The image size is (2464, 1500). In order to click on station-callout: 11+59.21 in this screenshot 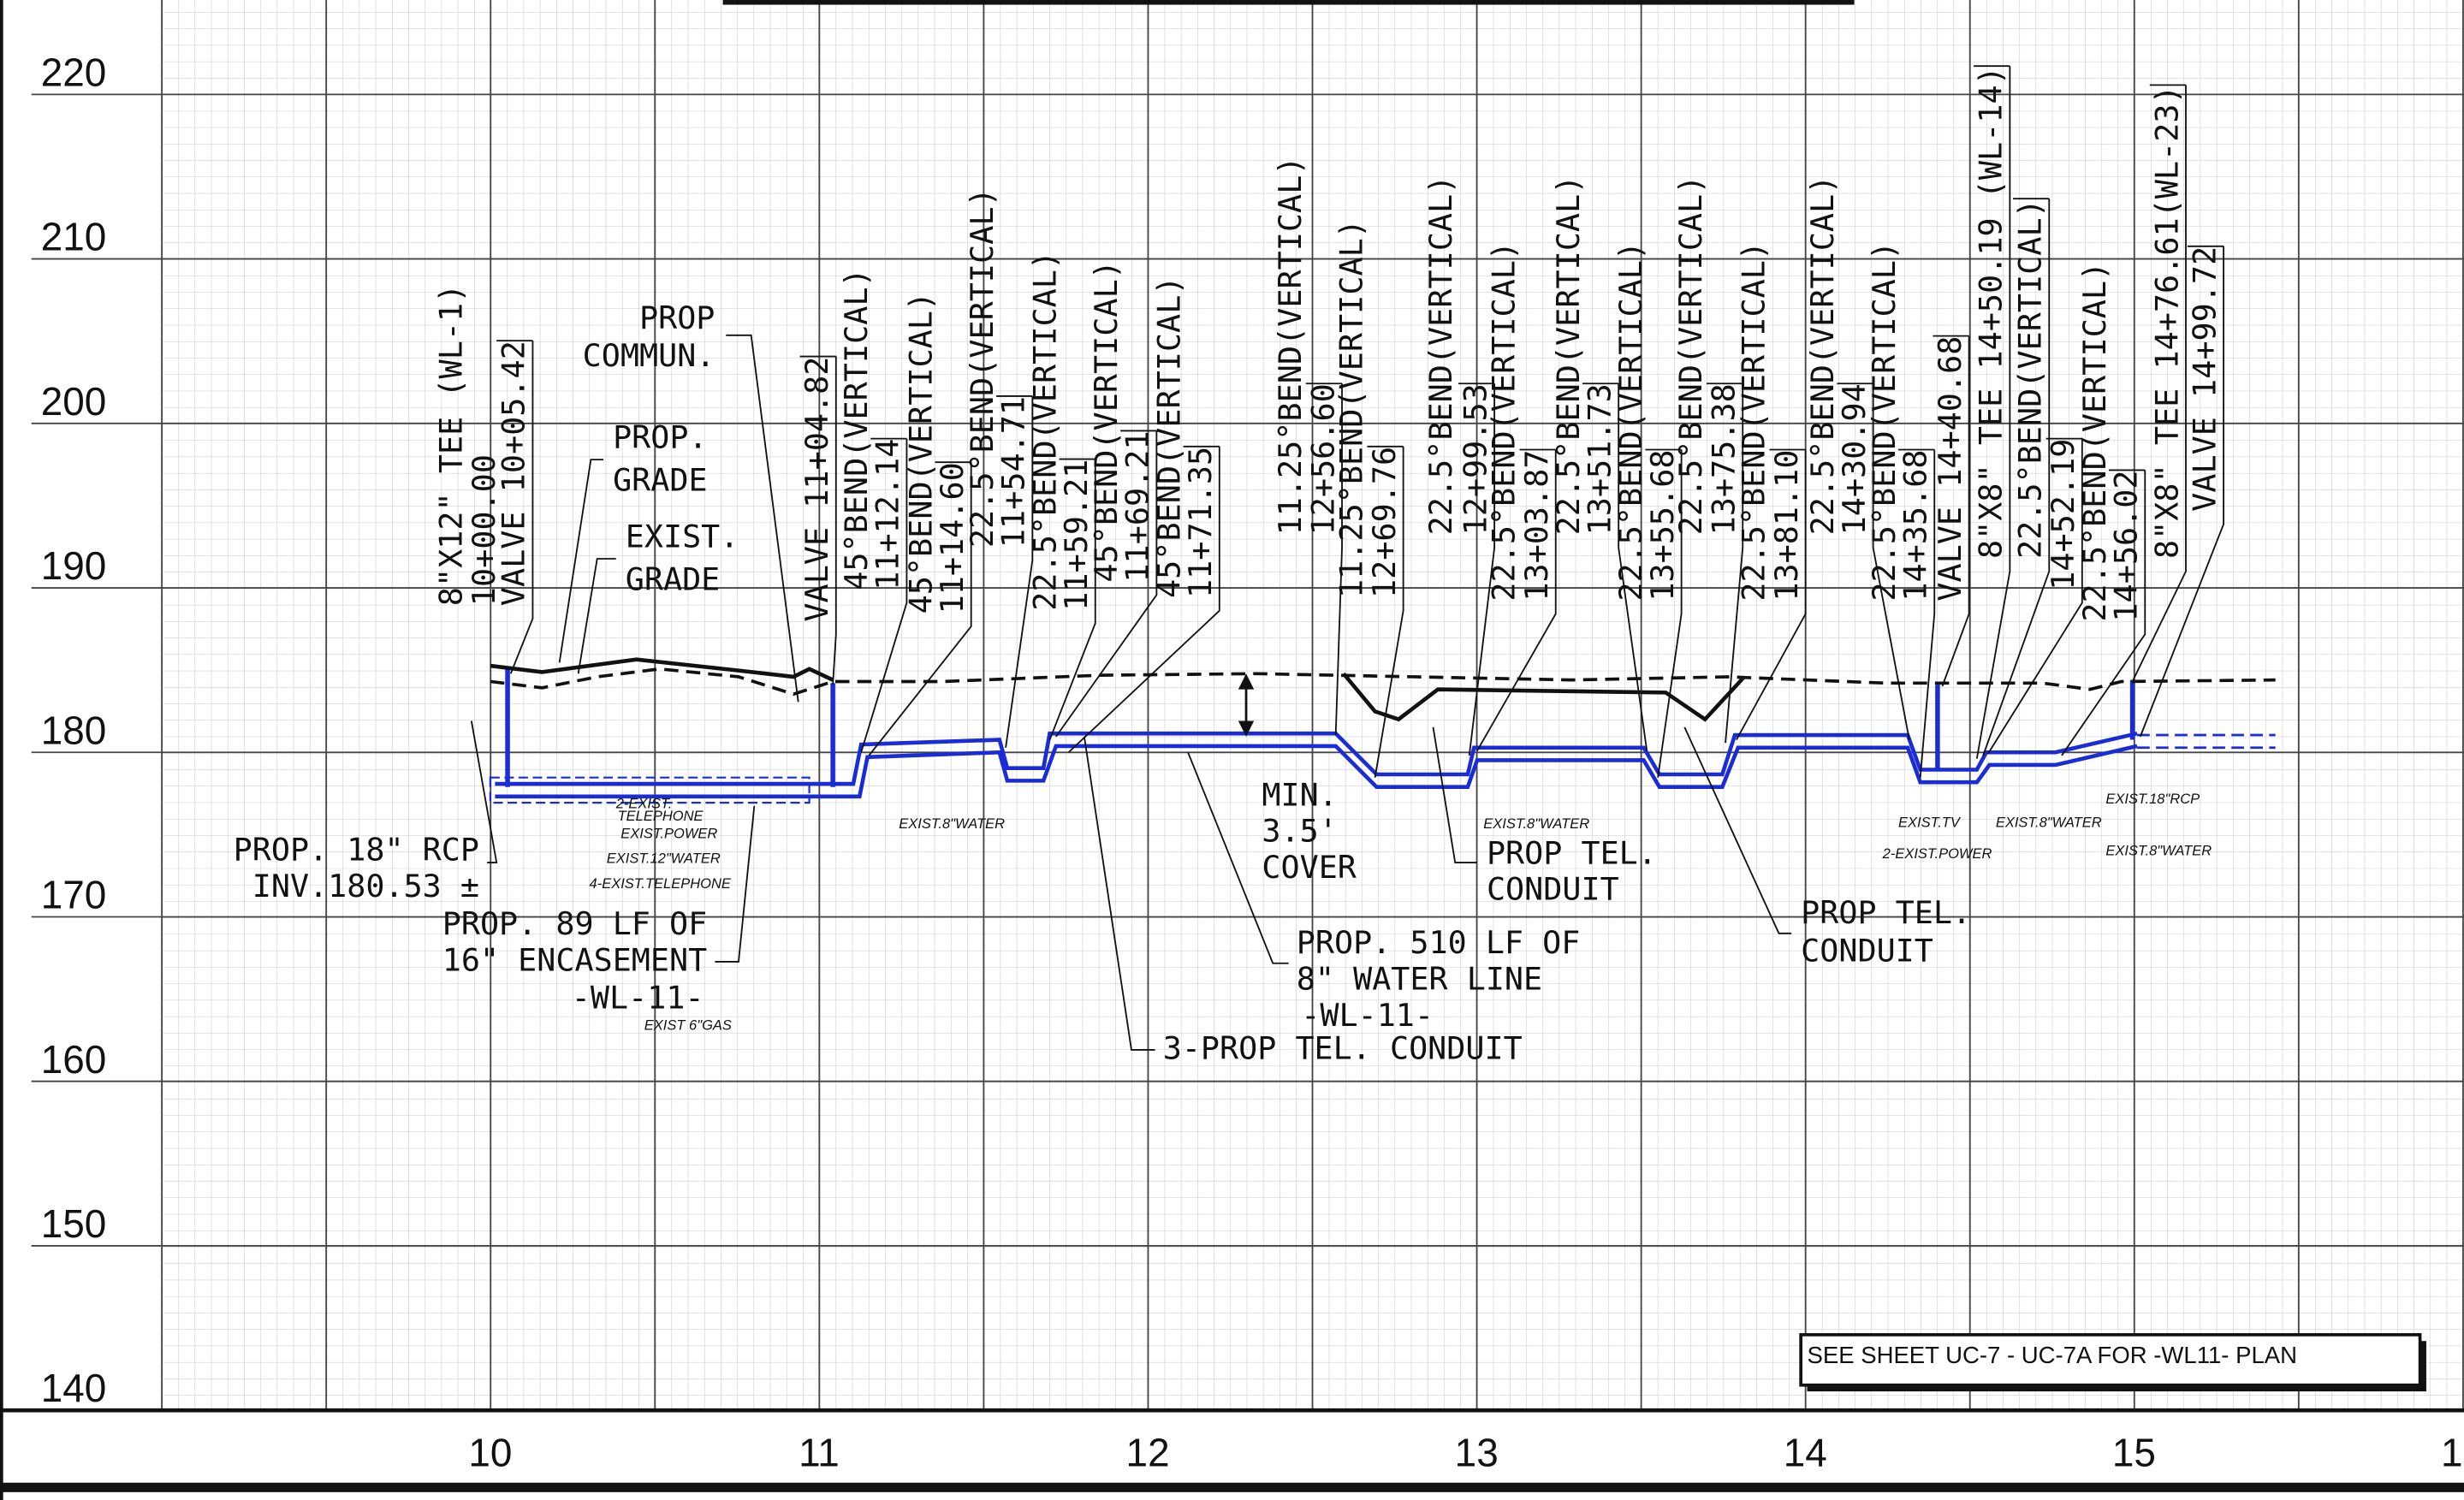, I will do `click(1076, 535)`.